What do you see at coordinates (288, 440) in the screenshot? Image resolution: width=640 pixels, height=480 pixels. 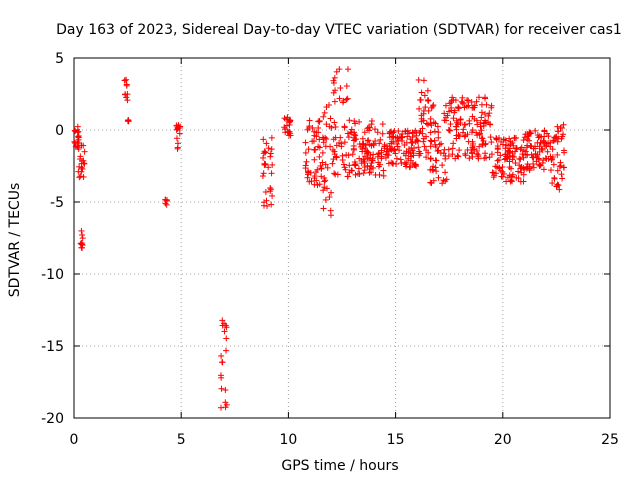 I see `x-tick-label: 10` at bounding box center [288, 440].